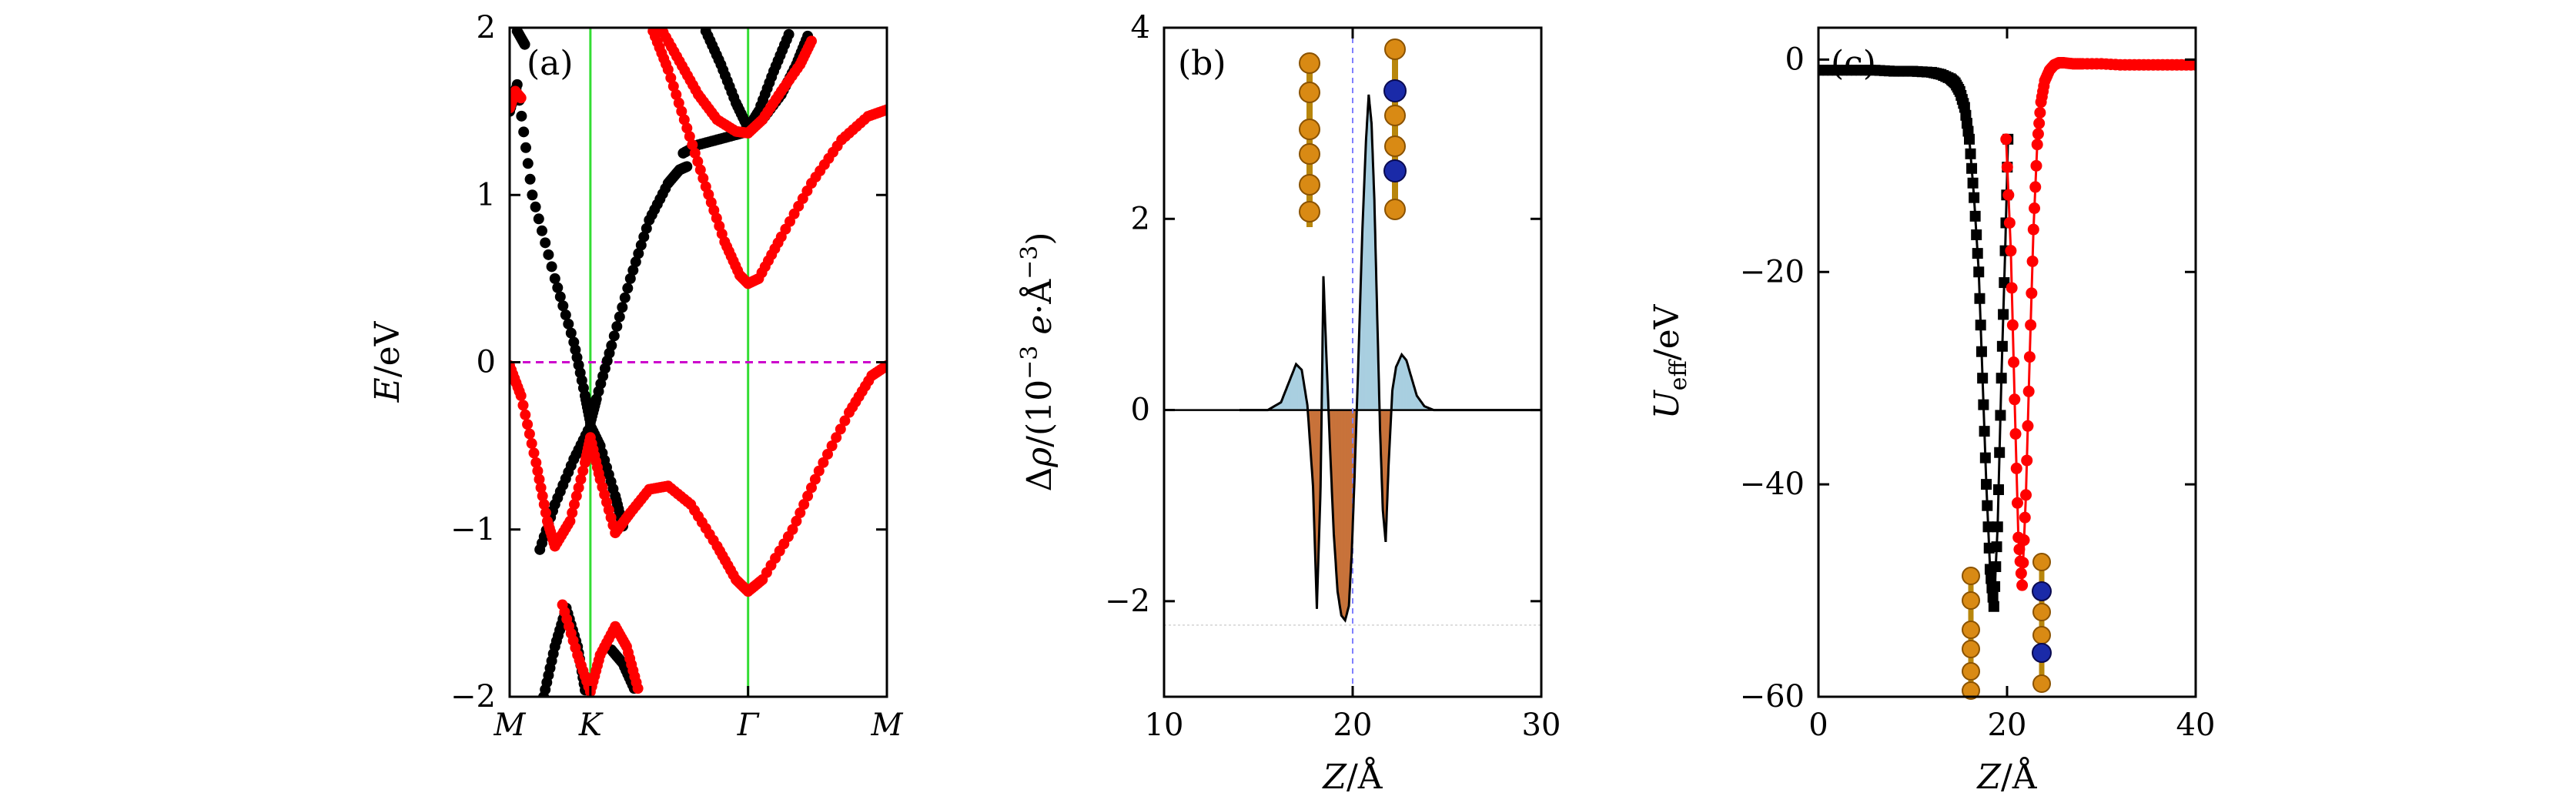 The image size is (2576, 803). I want to click on panel-a-xtick-label: K, so click(591, 725).